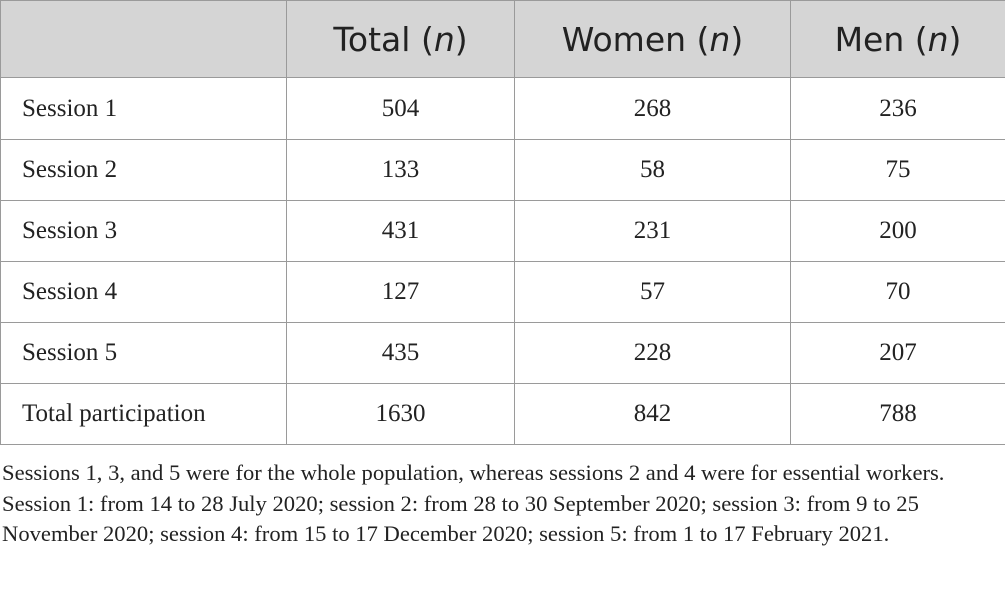  What do you see at coordinates (143, 39) in the screenshot?
I see `header-cell-label` at bounding box center [143, 39].